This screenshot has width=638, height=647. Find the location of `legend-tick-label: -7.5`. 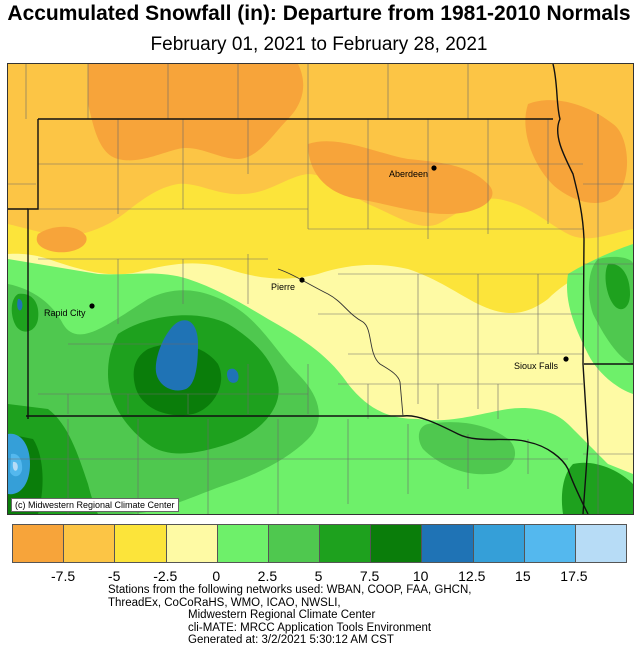

legend-tick-label: -7.5 is located at coordinates (63, 576).